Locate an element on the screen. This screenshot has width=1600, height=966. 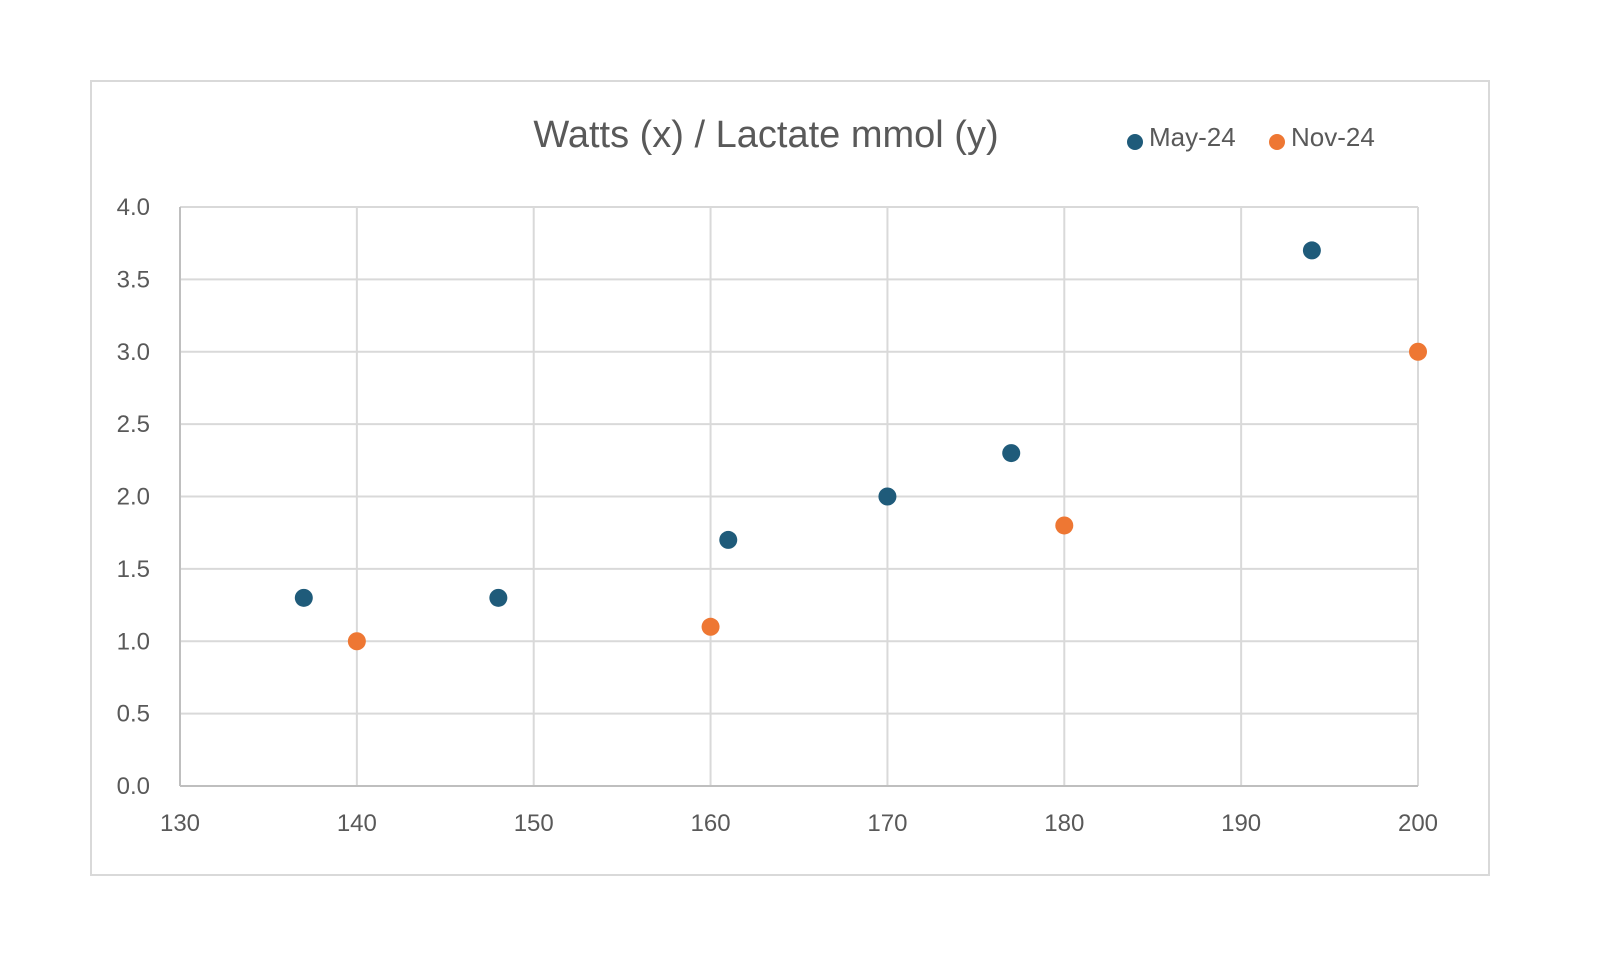
x-tick-label: 180 is located at coordinates (1064, 823).